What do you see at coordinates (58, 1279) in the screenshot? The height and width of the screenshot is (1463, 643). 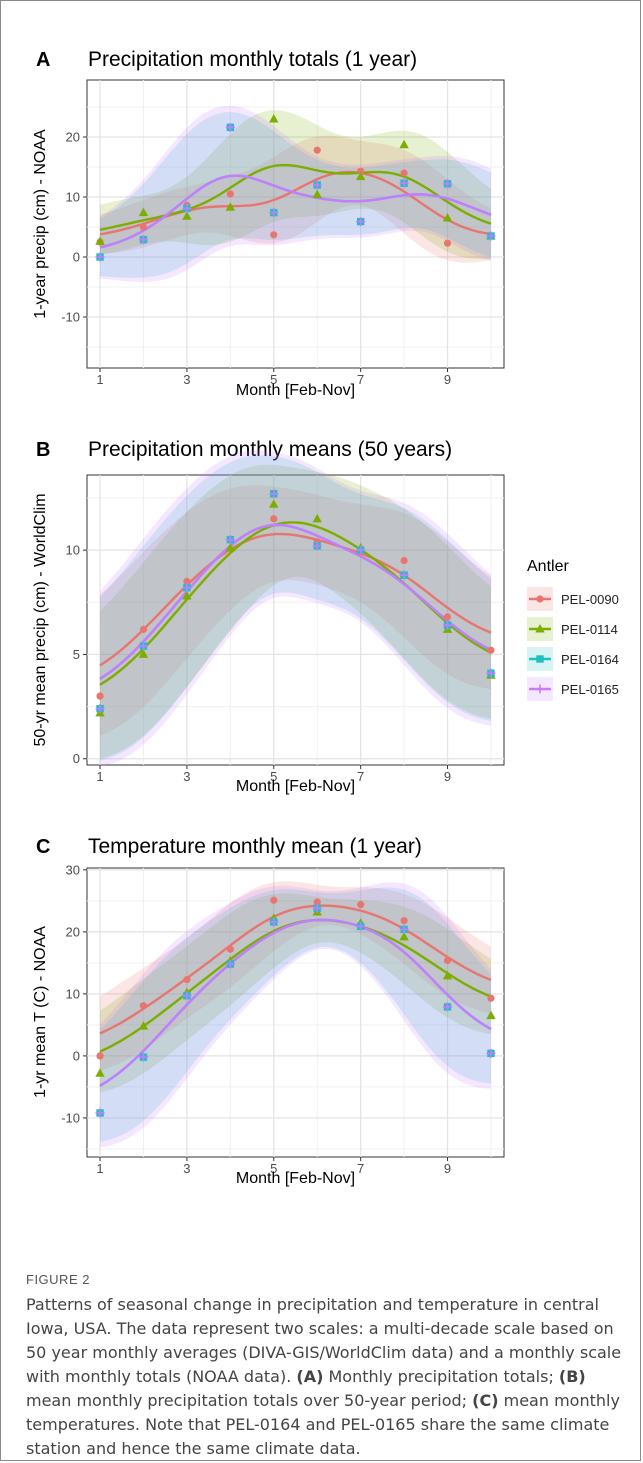 I see `figure-label: FIGURE 2` at bounding box center [58, 1279].